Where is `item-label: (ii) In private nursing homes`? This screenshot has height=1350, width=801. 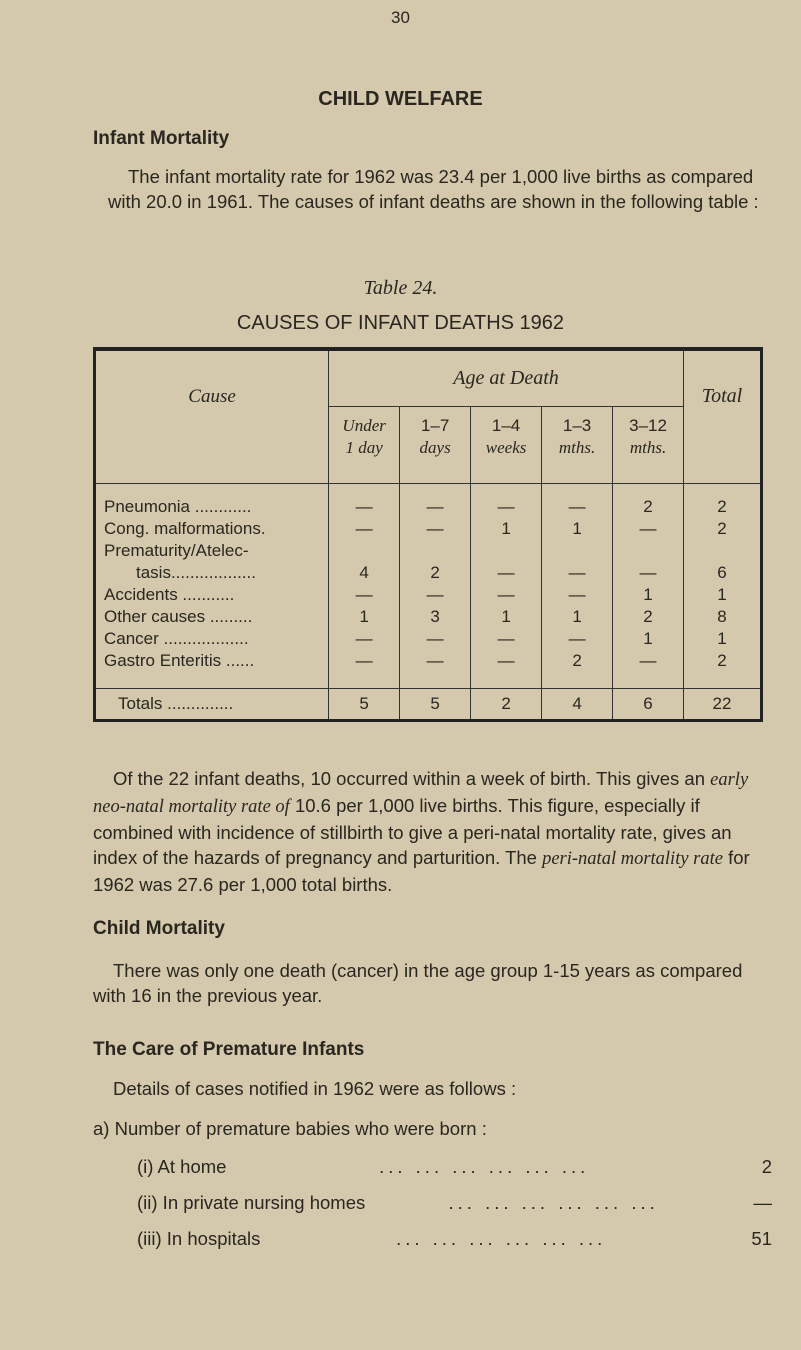 item-label: (ii) In private nursing homes is located at coordinates (251, 1202).